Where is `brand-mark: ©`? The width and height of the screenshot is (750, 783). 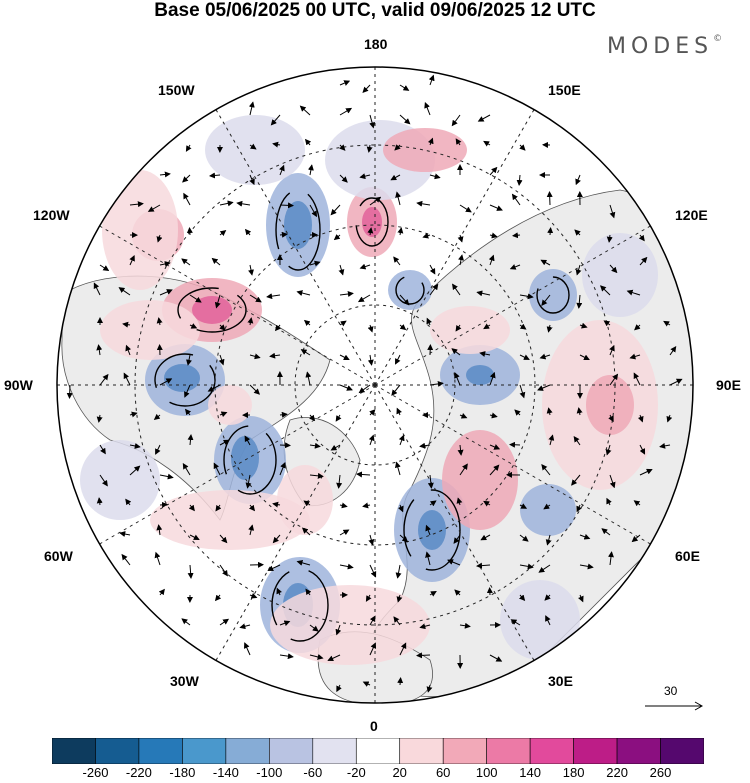 brand-mark: © is located at coordinates (718, 39).